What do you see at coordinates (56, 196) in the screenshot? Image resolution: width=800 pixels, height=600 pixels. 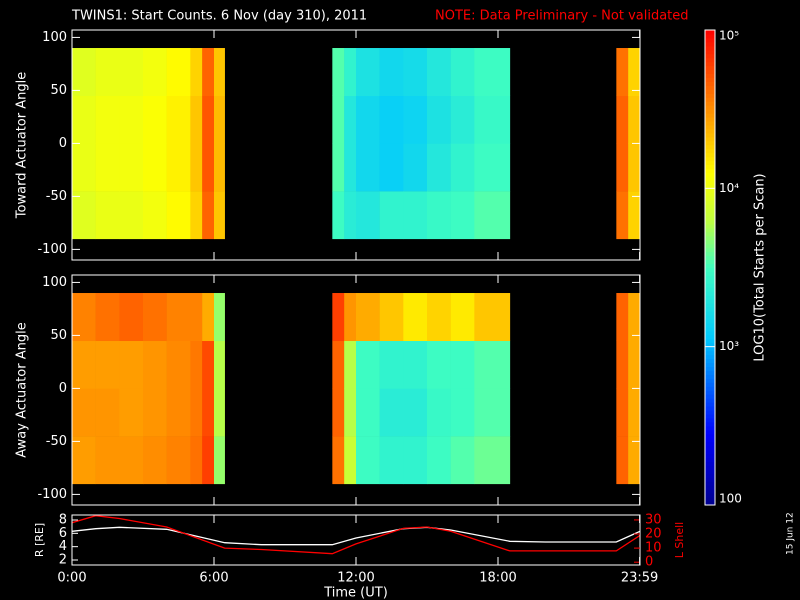 I see `y-tick-label: -50` at bounding box center [56, 196].